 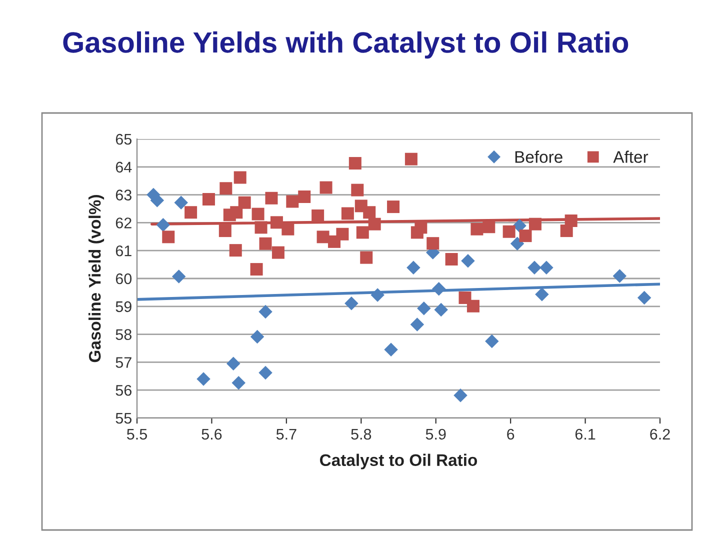 I want to click on y-tick-label: 64, so click(x=124, y=167).